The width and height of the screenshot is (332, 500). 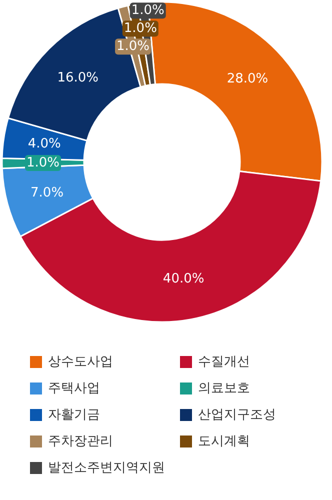 I want to click on data-label: 7.0%, so click(x=47, y=192).